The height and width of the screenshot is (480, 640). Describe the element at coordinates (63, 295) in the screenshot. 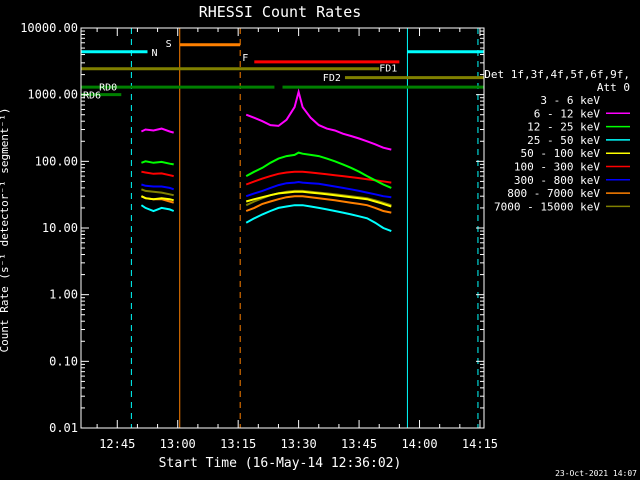

I see `y-tick-label-4: 1.00` at that location.